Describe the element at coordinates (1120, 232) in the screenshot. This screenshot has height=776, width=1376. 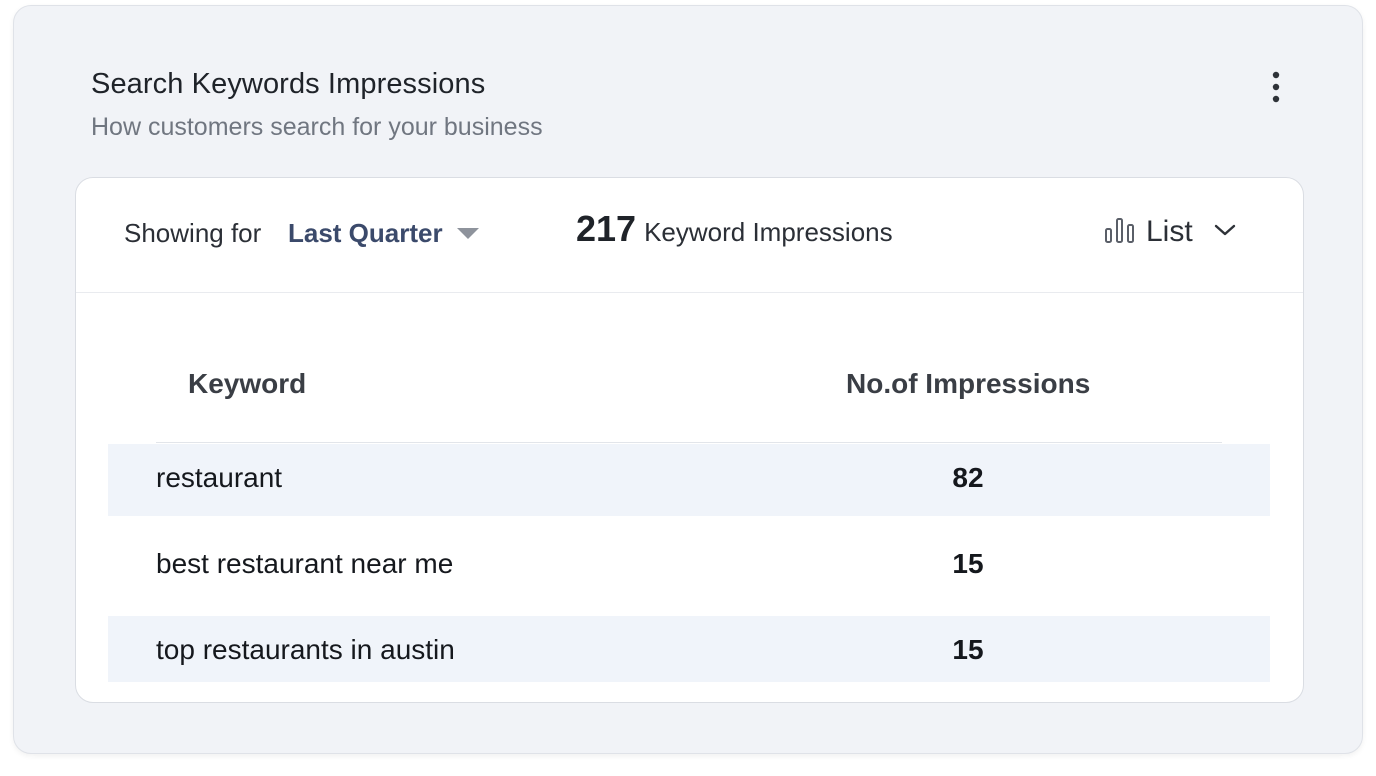
I see `bar-chart-icon` at that location.